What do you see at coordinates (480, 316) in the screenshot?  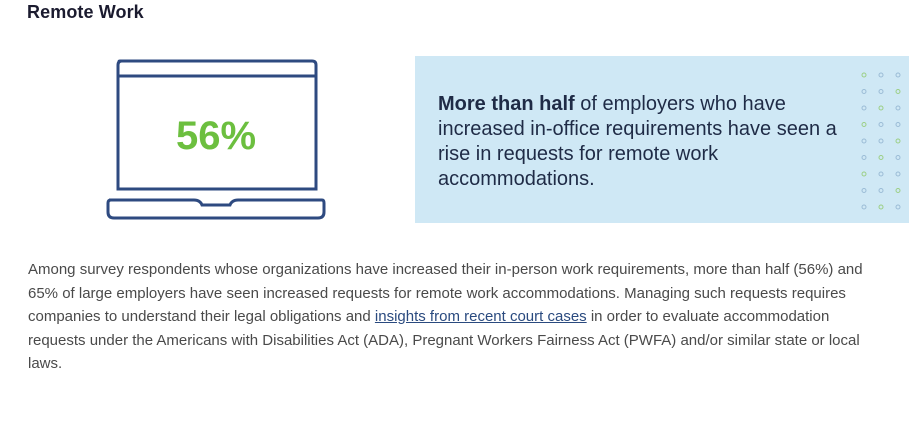 I see `court-cases-link: insights from recent court cases` at bounding box center [480, 316].